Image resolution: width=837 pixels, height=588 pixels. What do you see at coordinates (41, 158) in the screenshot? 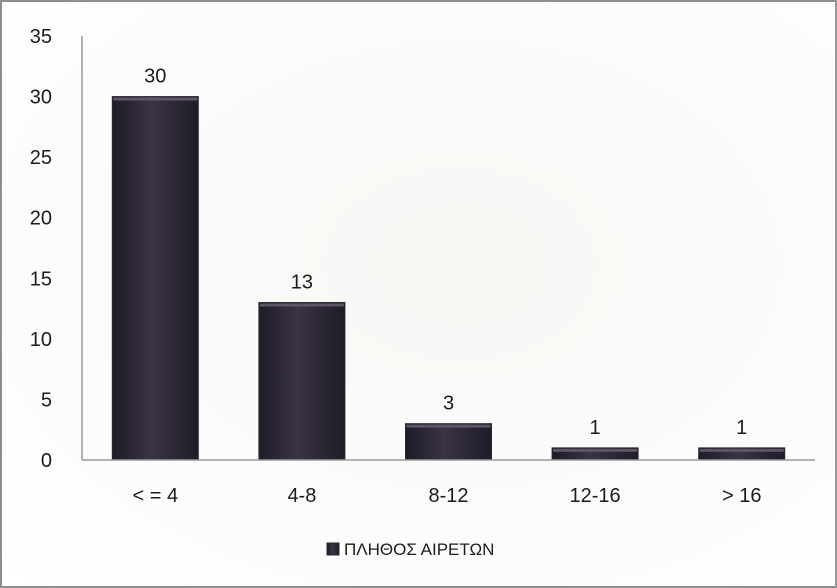
I see `y-tick-label: 25` at bounding box center [41, 158].